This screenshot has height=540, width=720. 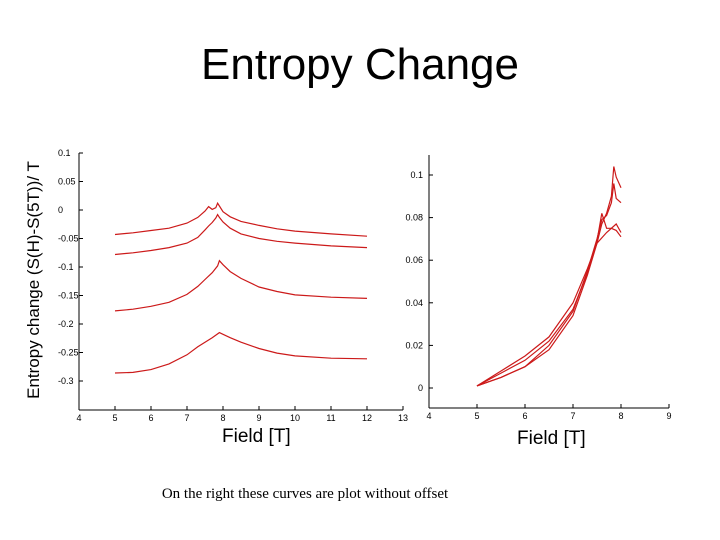 What do you see at coordinates (330, 418) in the screenshot?
I see `x-tick-label: 11` at bounding box center [330, 418].